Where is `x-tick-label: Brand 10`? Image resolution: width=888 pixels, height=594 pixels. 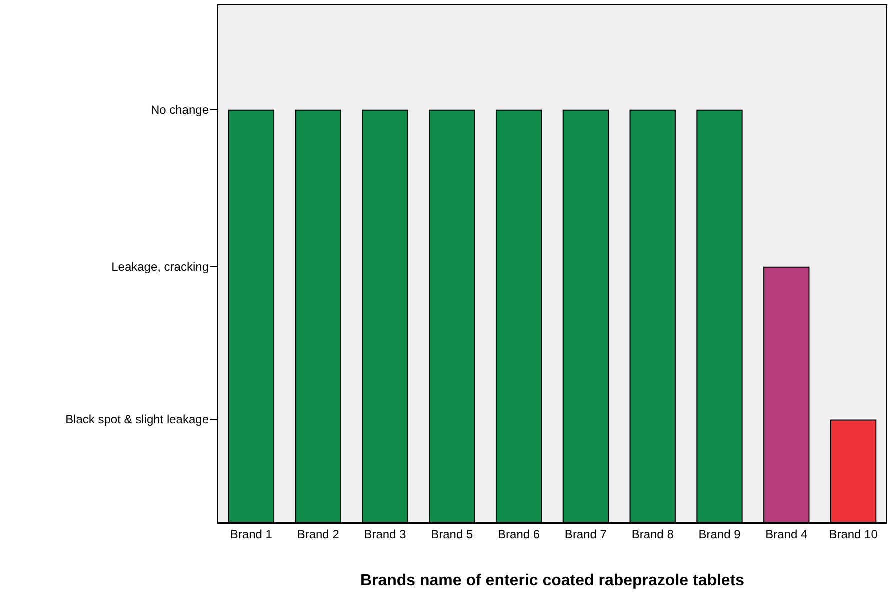 x-tick-label: Brand 10 is located at coordinates (853, 535).